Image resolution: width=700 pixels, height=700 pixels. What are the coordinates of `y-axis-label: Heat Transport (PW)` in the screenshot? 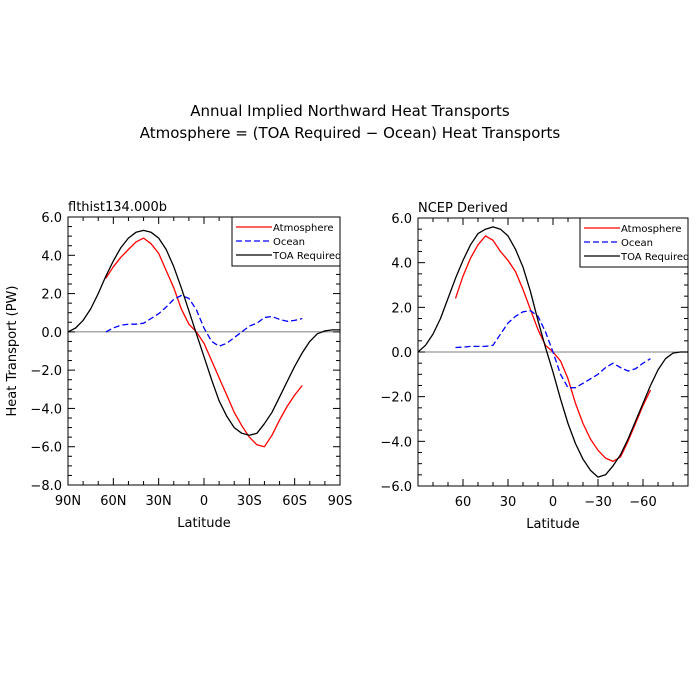 It's located at (12, 351).